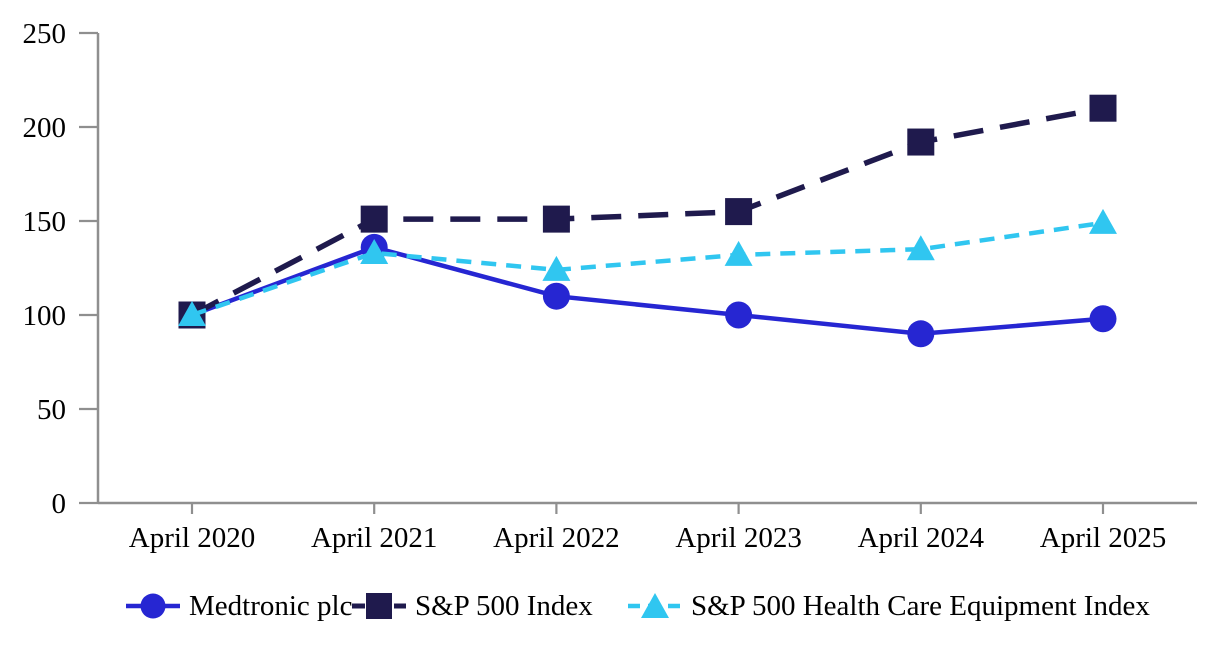 The width and height of the screenshot is (1226, 660). What do you see at coordinates (192, 538) in the screenshot?
I see `x-tick-label: April 2020` at bounding box center [192, 538].